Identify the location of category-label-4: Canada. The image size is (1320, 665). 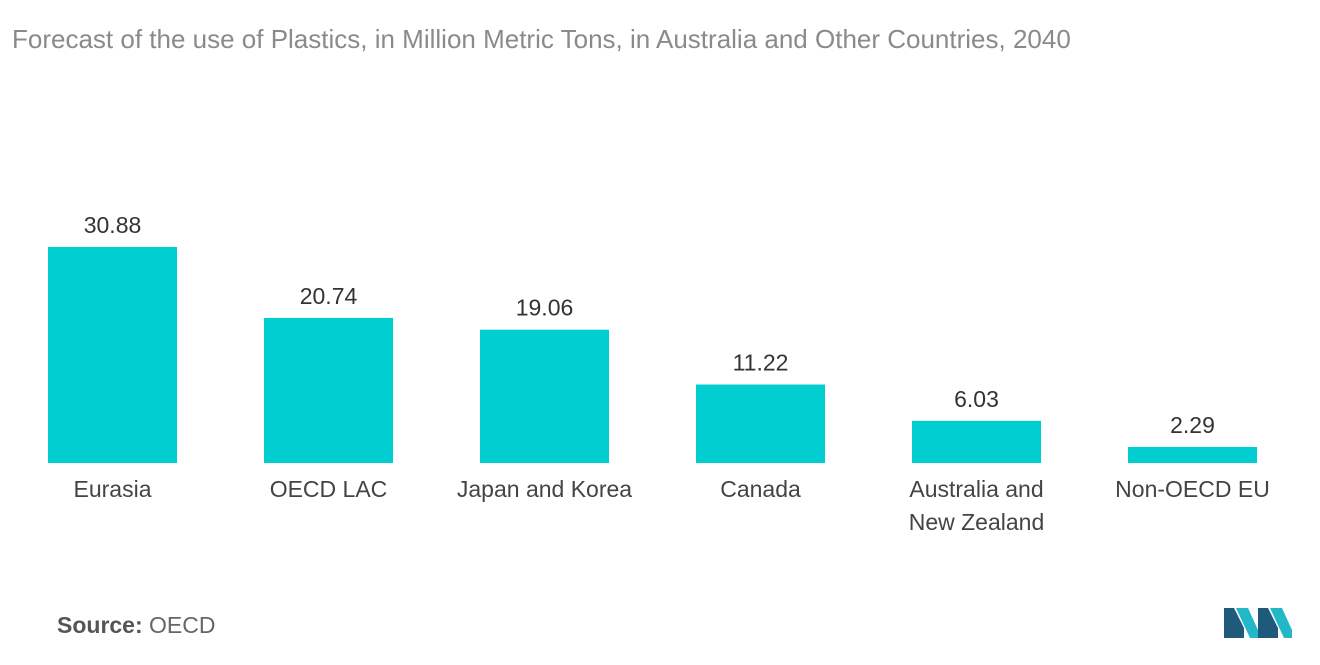
(760, 489).